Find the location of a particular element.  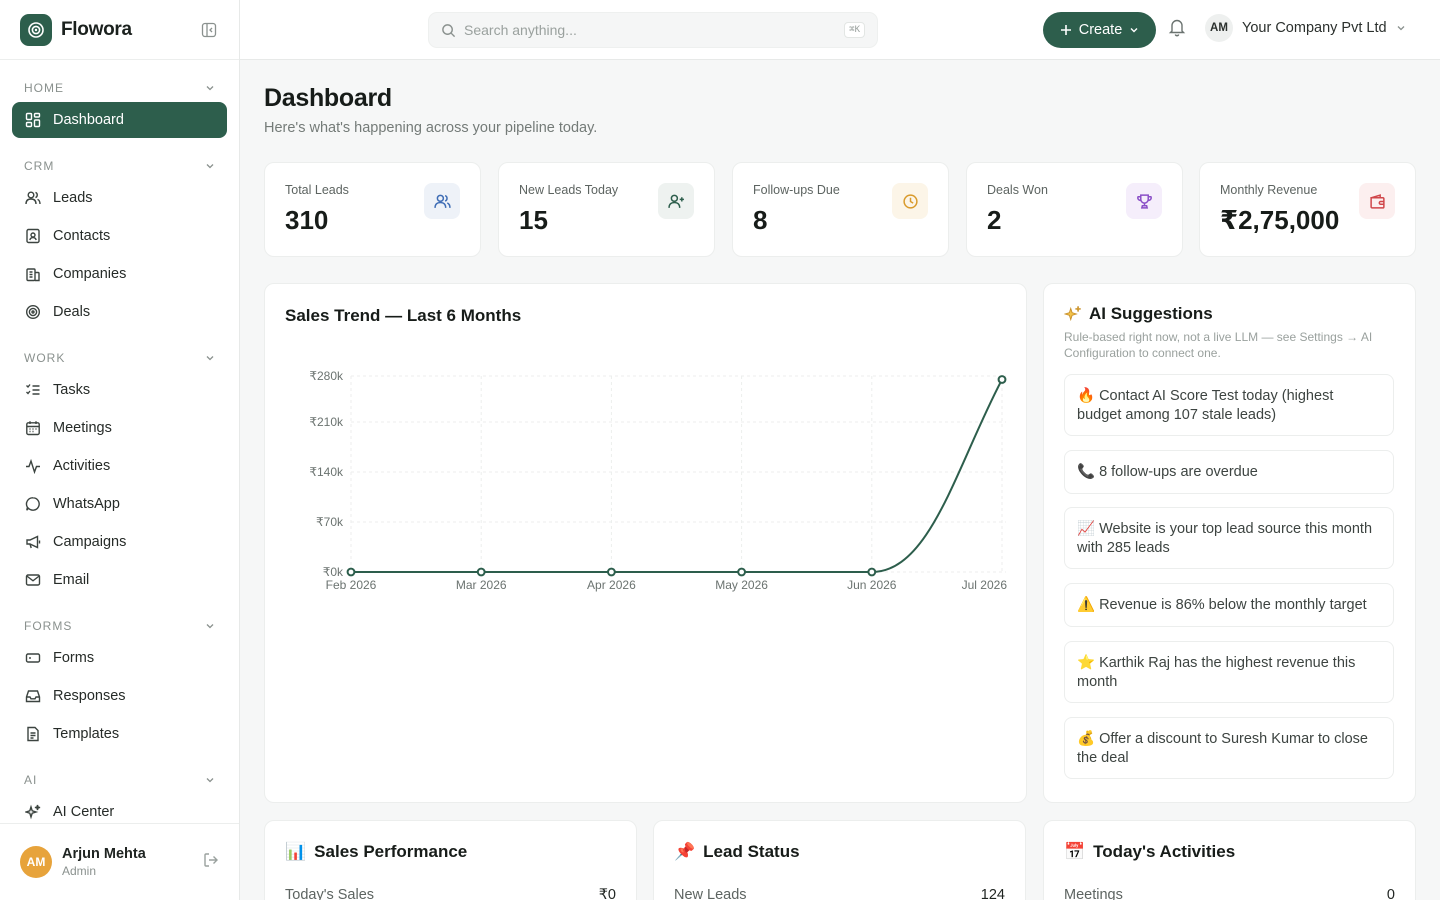

dashboard-icon is located at coordinates (33, 120).